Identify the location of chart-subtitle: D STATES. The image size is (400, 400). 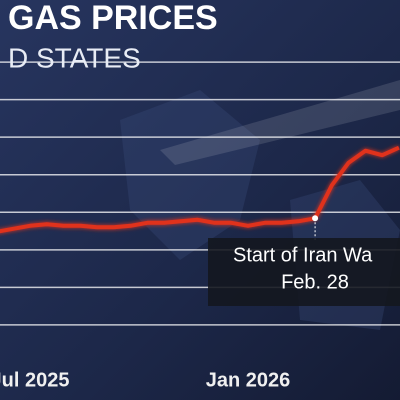
(74, 57).